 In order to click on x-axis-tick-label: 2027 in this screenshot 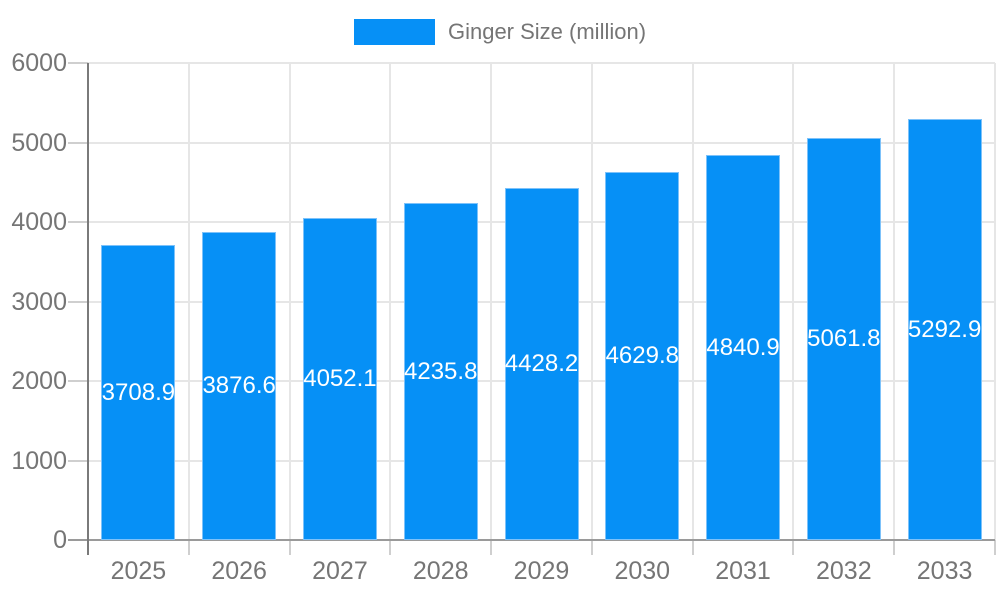, I will do `click(340, 571)`.